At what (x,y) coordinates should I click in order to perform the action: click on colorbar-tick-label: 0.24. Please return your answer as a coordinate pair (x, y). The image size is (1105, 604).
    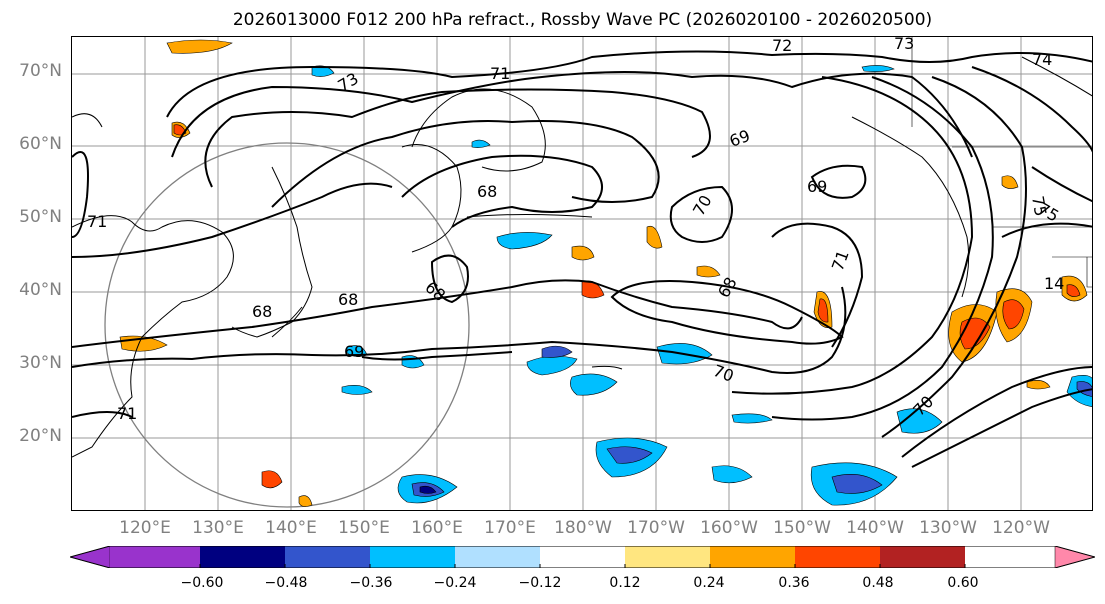
    Looking at the image, I should click on (709, 583).